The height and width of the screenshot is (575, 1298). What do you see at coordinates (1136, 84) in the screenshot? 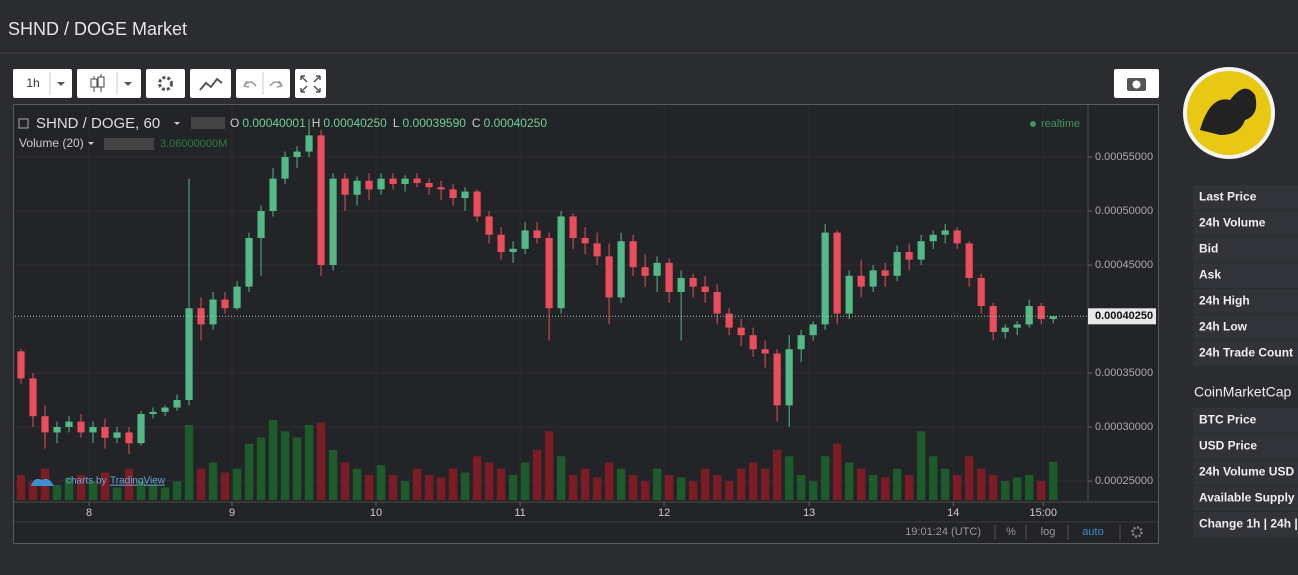
I see `camera-icon` at bounding box center [1136, 84].